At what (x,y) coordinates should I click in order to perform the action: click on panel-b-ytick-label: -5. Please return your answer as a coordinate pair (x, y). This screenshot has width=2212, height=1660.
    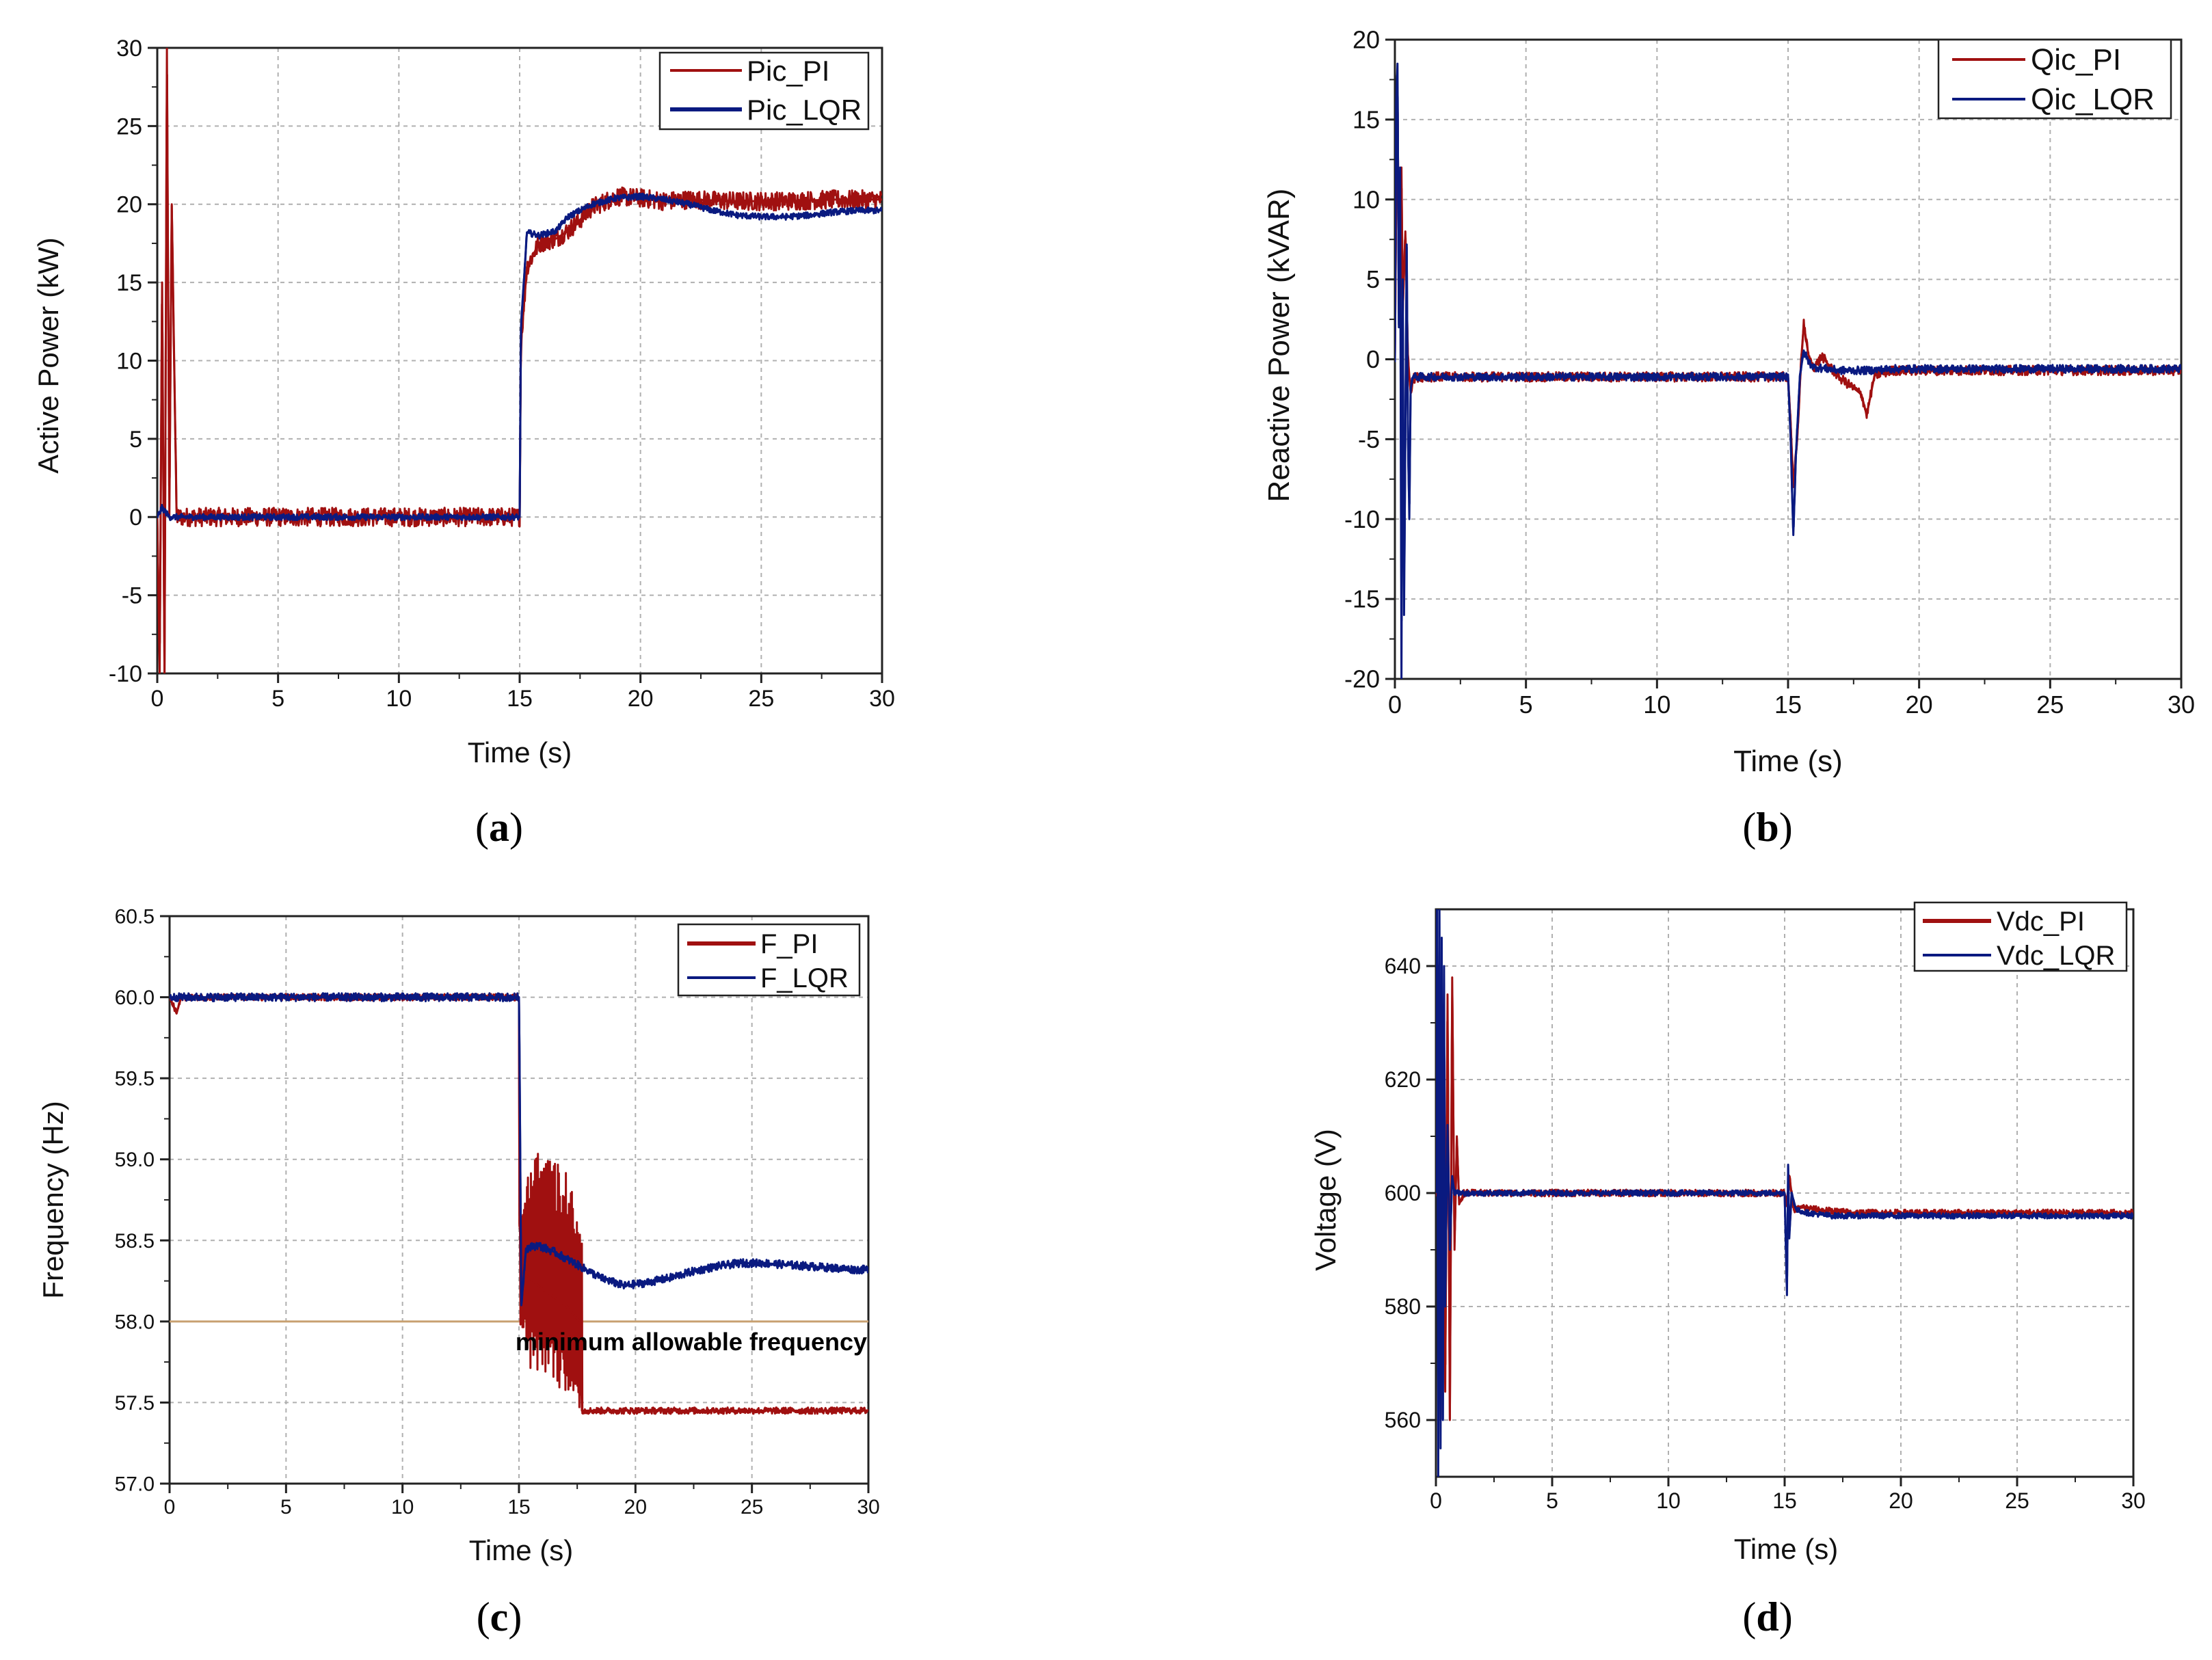
    Looking at the image, I should click on (1369, 439).